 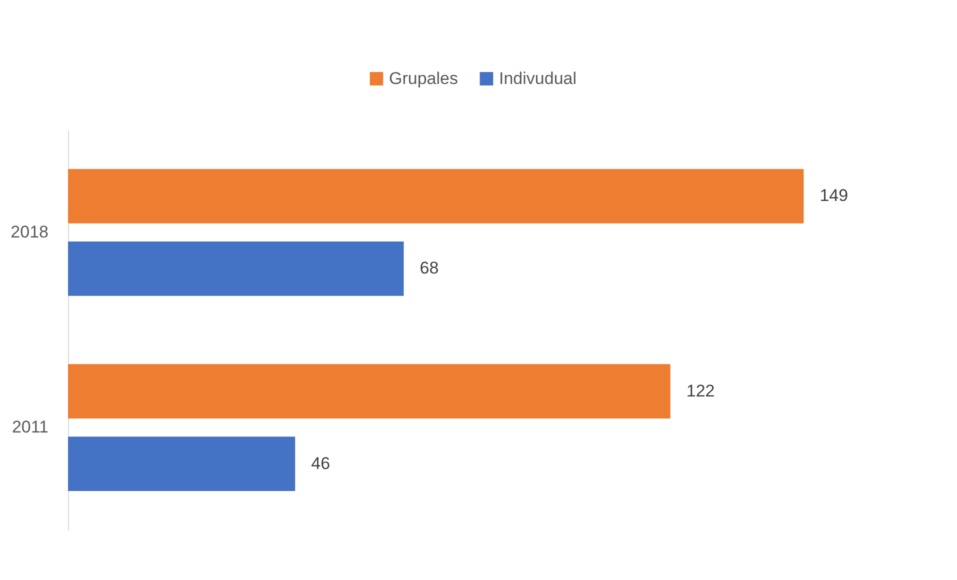 What do you see at coordinates (429, 268) in the screenshot?
I see `data-label: 68` at bounding box center [429, 268].